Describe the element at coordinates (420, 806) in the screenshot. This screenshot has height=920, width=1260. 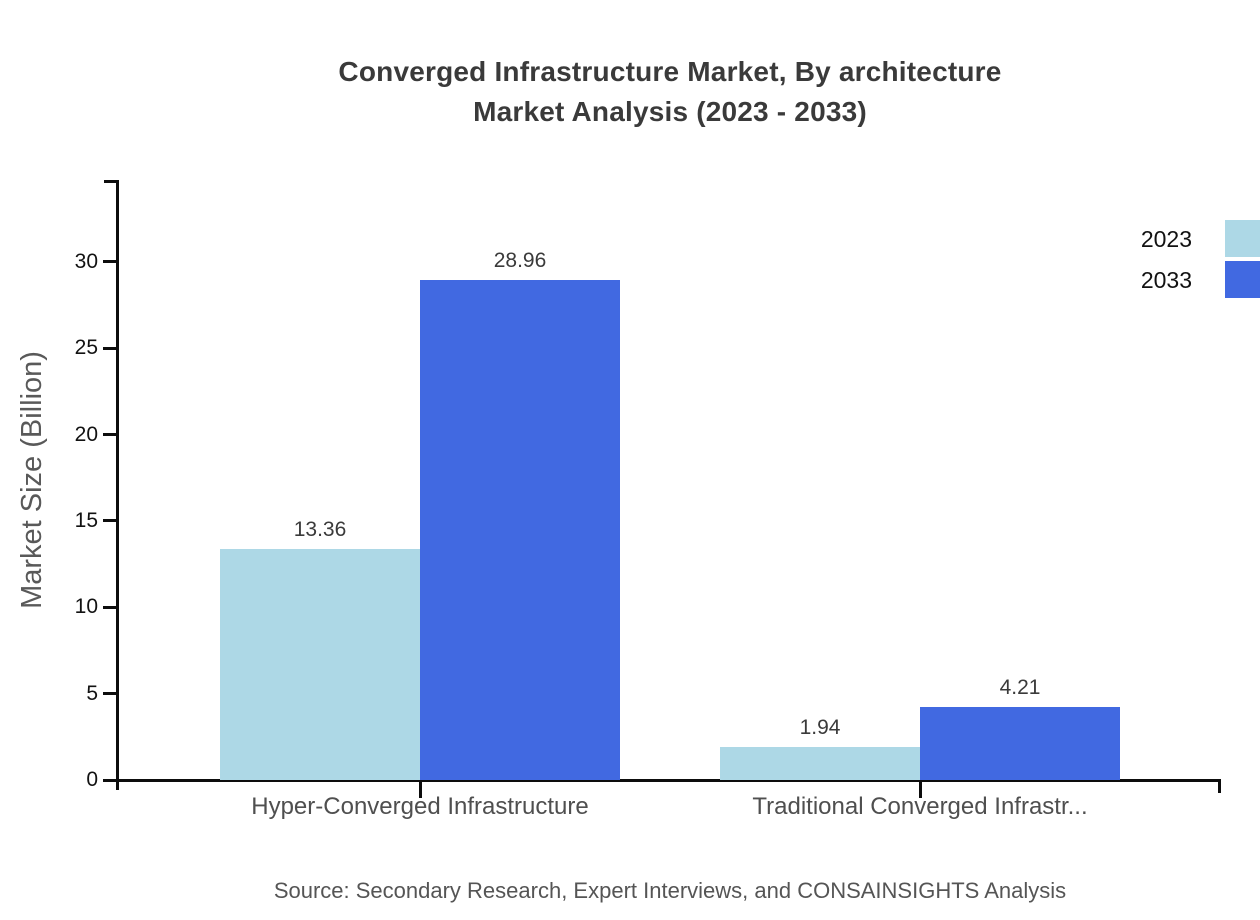
I see `x-category-label: Hyper-Converged Infrastructure` at that location.